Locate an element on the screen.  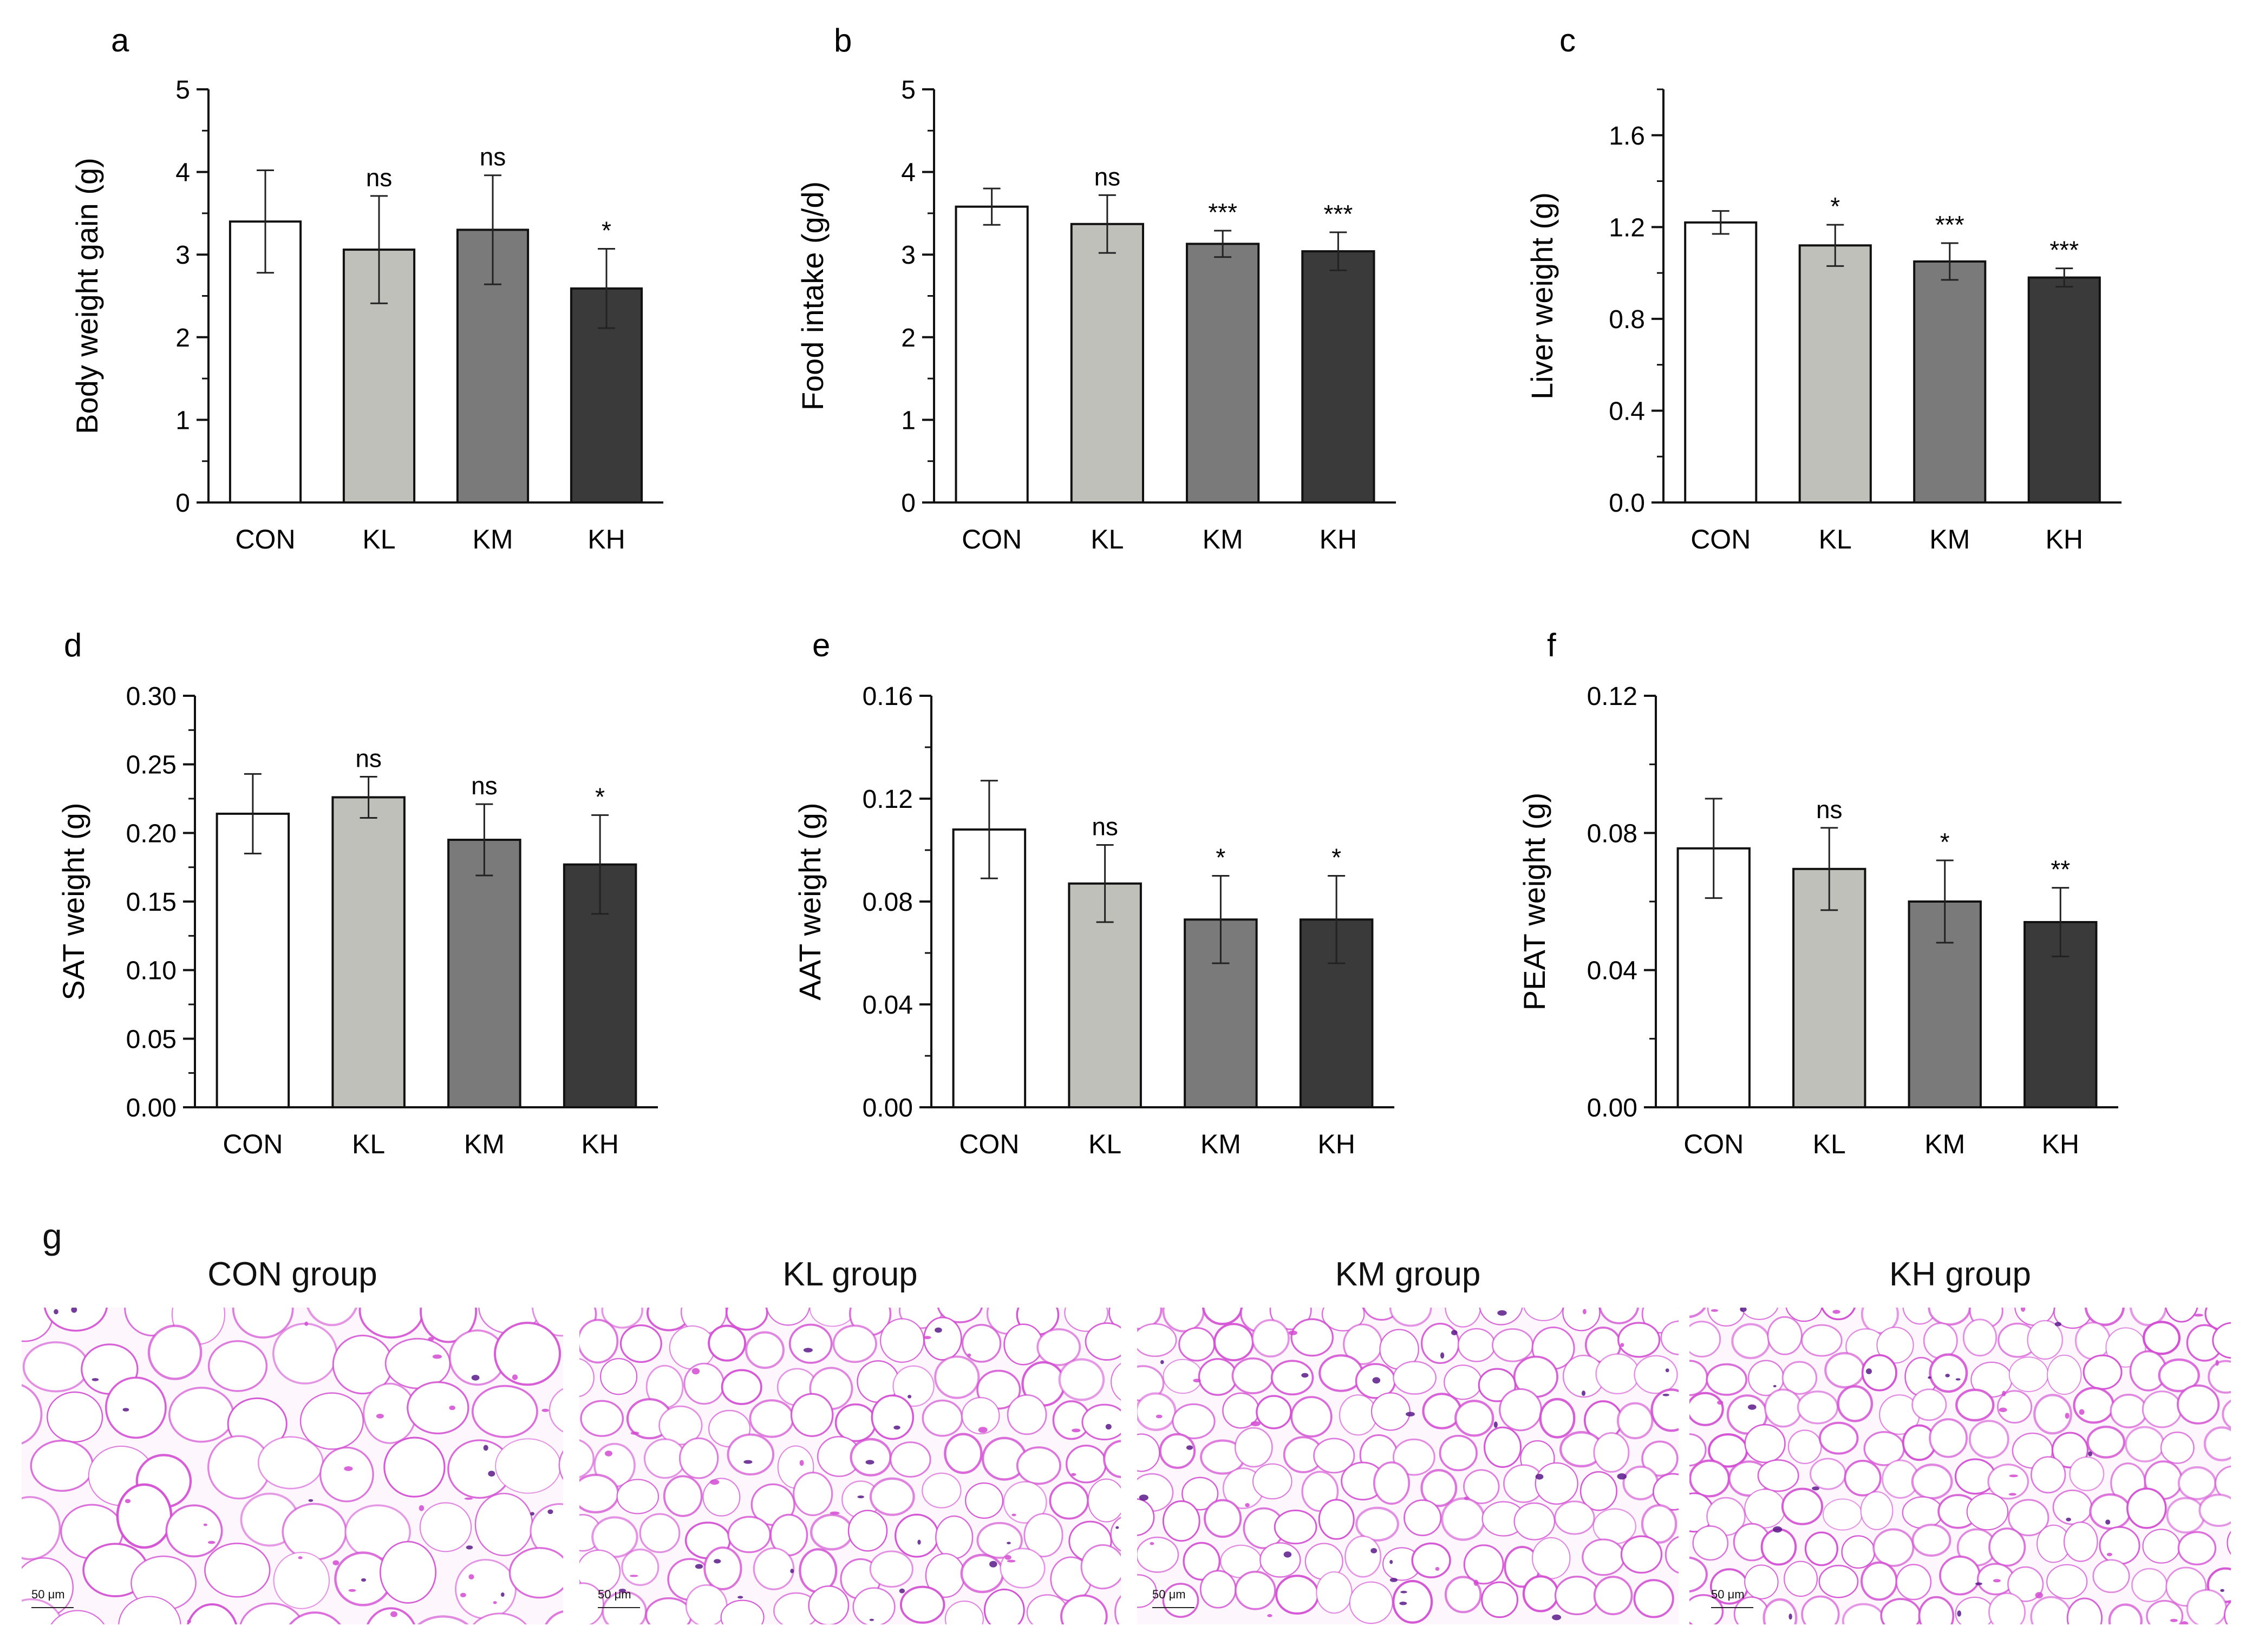
micrograph-kh: 50 μm is located at coordinates (1960, 1466).